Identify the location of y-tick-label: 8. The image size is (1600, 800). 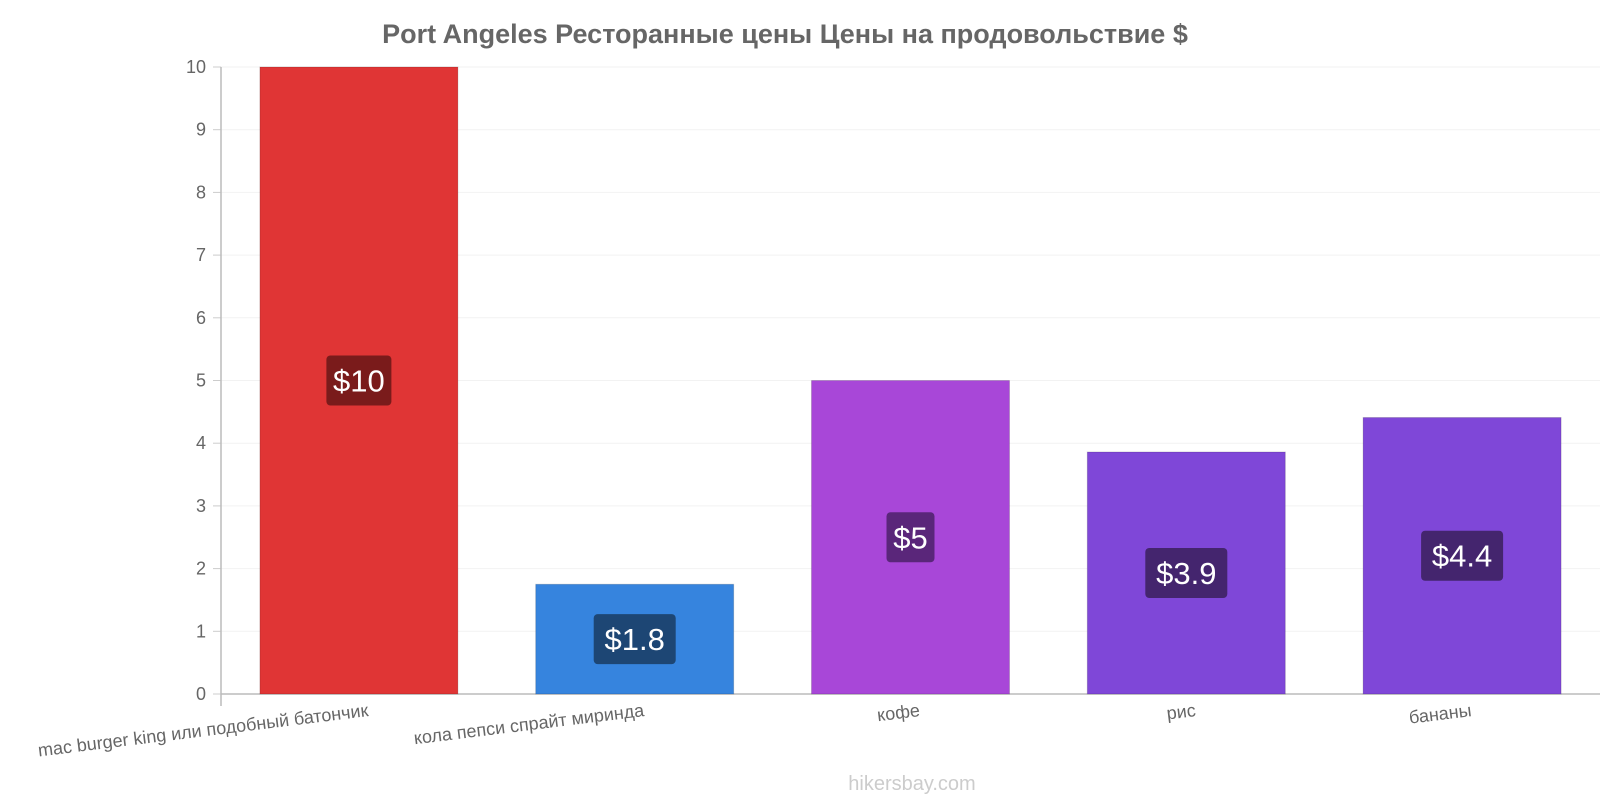
(201, 192).